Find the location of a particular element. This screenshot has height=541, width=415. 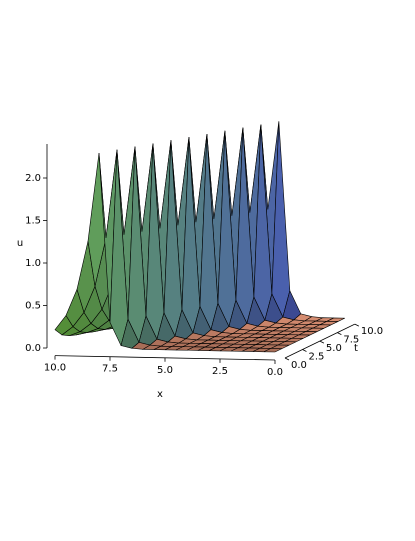

z-tick-label: 2.0 is located at coordinates (33, 178).